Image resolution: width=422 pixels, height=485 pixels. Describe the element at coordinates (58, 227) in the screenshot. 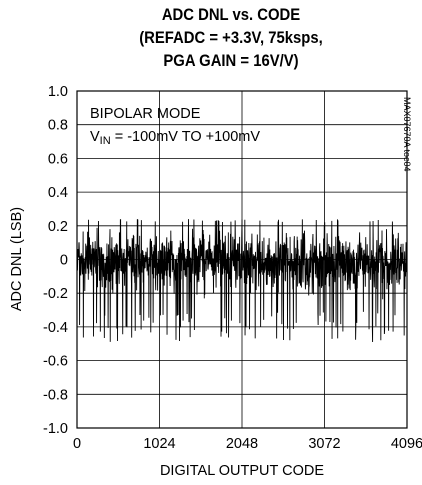

I see `y-tick-label: 0.2` at that location.